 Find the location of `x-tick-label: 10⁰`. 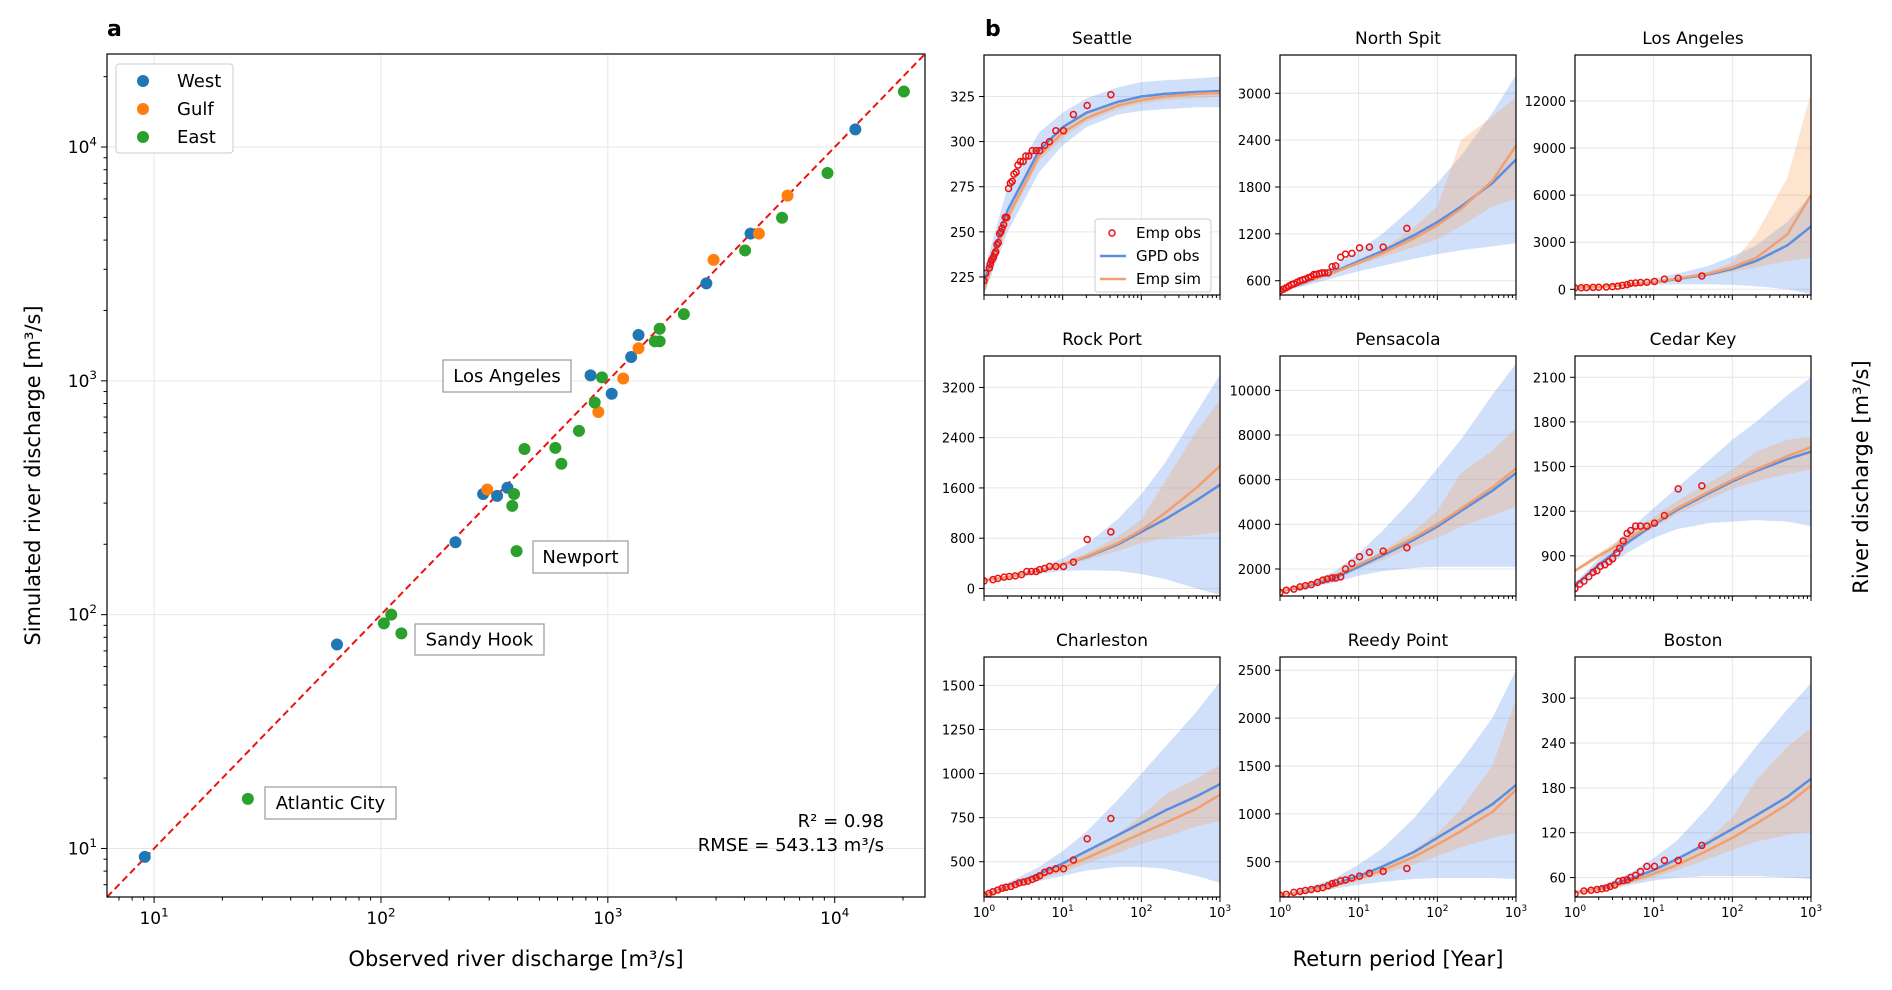

x-tick-label: 10⁰ is located at coordinates (984, 912).